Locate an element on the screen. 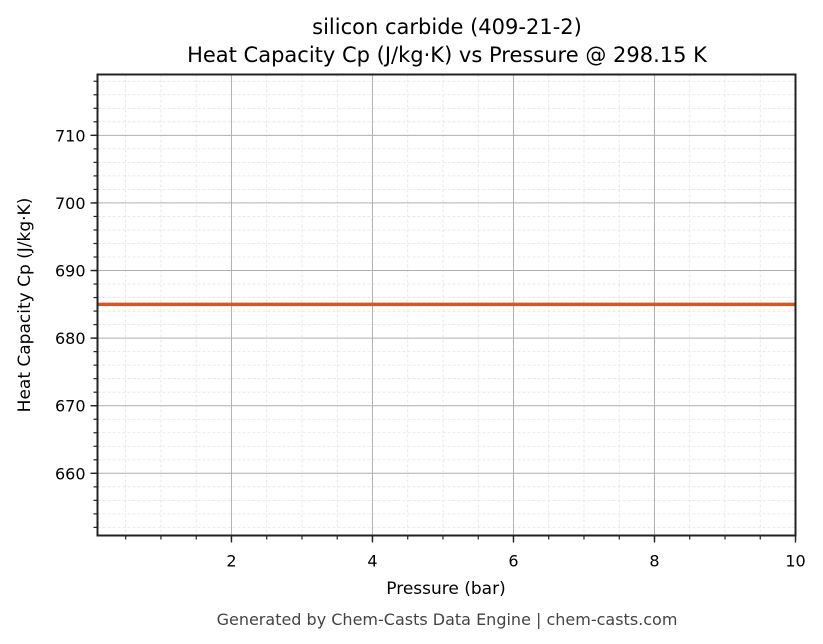 Image resolution: width=823 pixels, height=644 pixels. x-axis-label: Pressure (bar) is located at coordinates (445, 589).